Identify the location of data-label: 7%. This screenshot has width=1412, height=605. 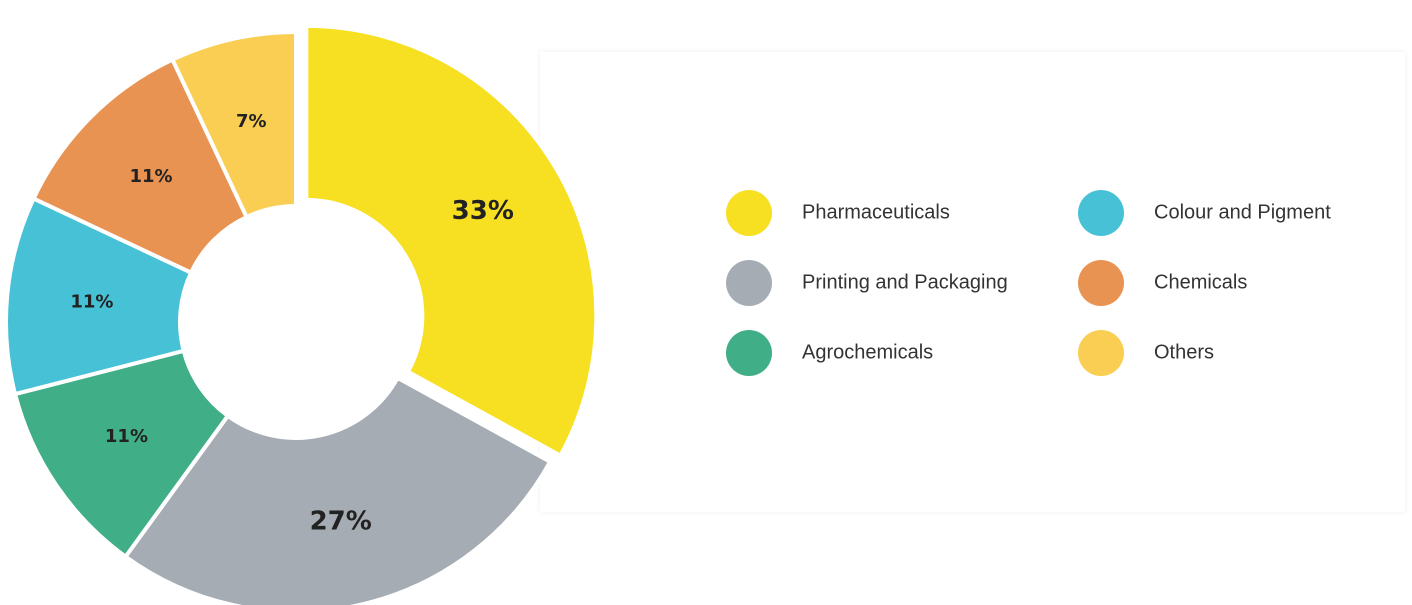
(251, 121).